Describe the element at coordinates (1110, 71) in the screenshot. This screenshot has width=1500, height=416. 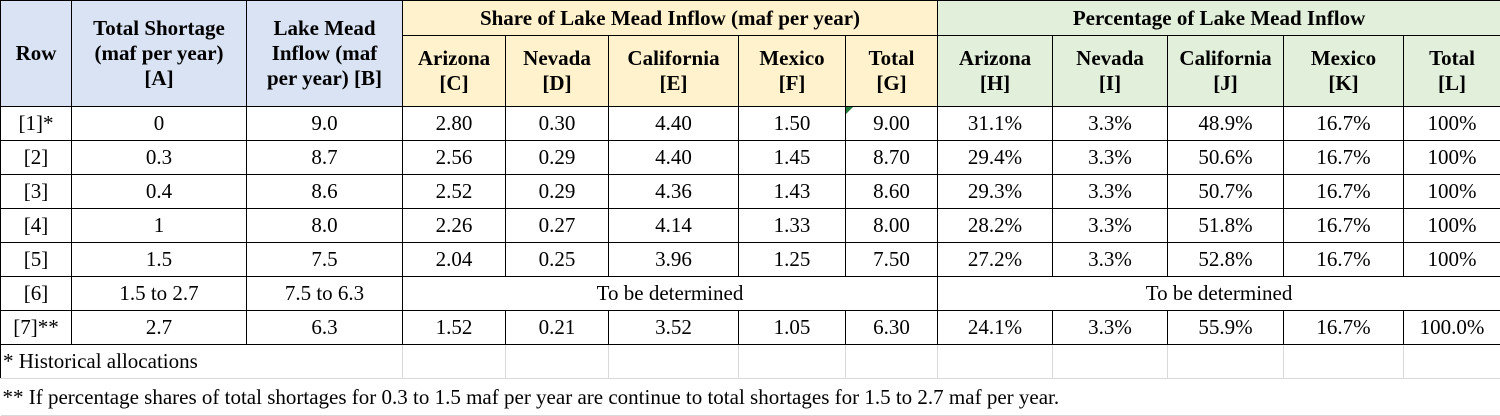
I see `header-pct-nevada: Nevada[I]` at that location.